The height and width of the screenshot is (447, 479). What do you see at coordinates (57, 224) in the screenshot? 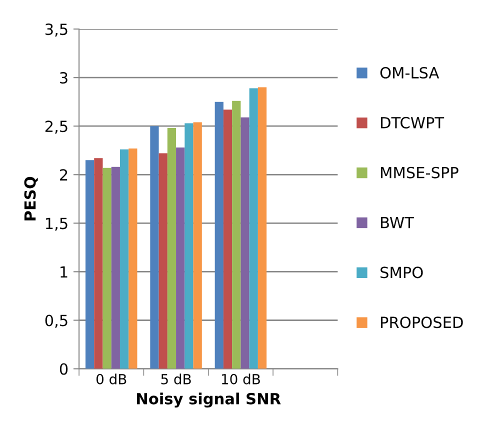
I see `y-tick-label: 1,5` at bounding box center [57, 224].